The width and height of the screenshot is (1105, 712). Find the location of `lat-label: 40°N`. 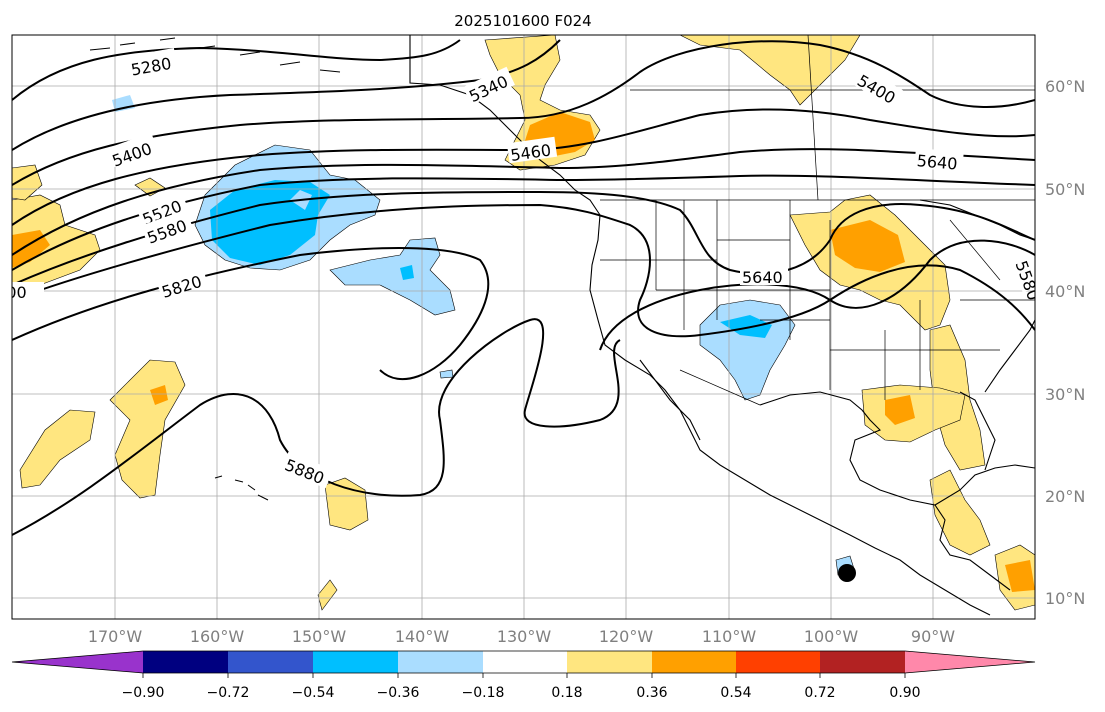

lat-label: 40°N is located at coordinates (1065, 291).